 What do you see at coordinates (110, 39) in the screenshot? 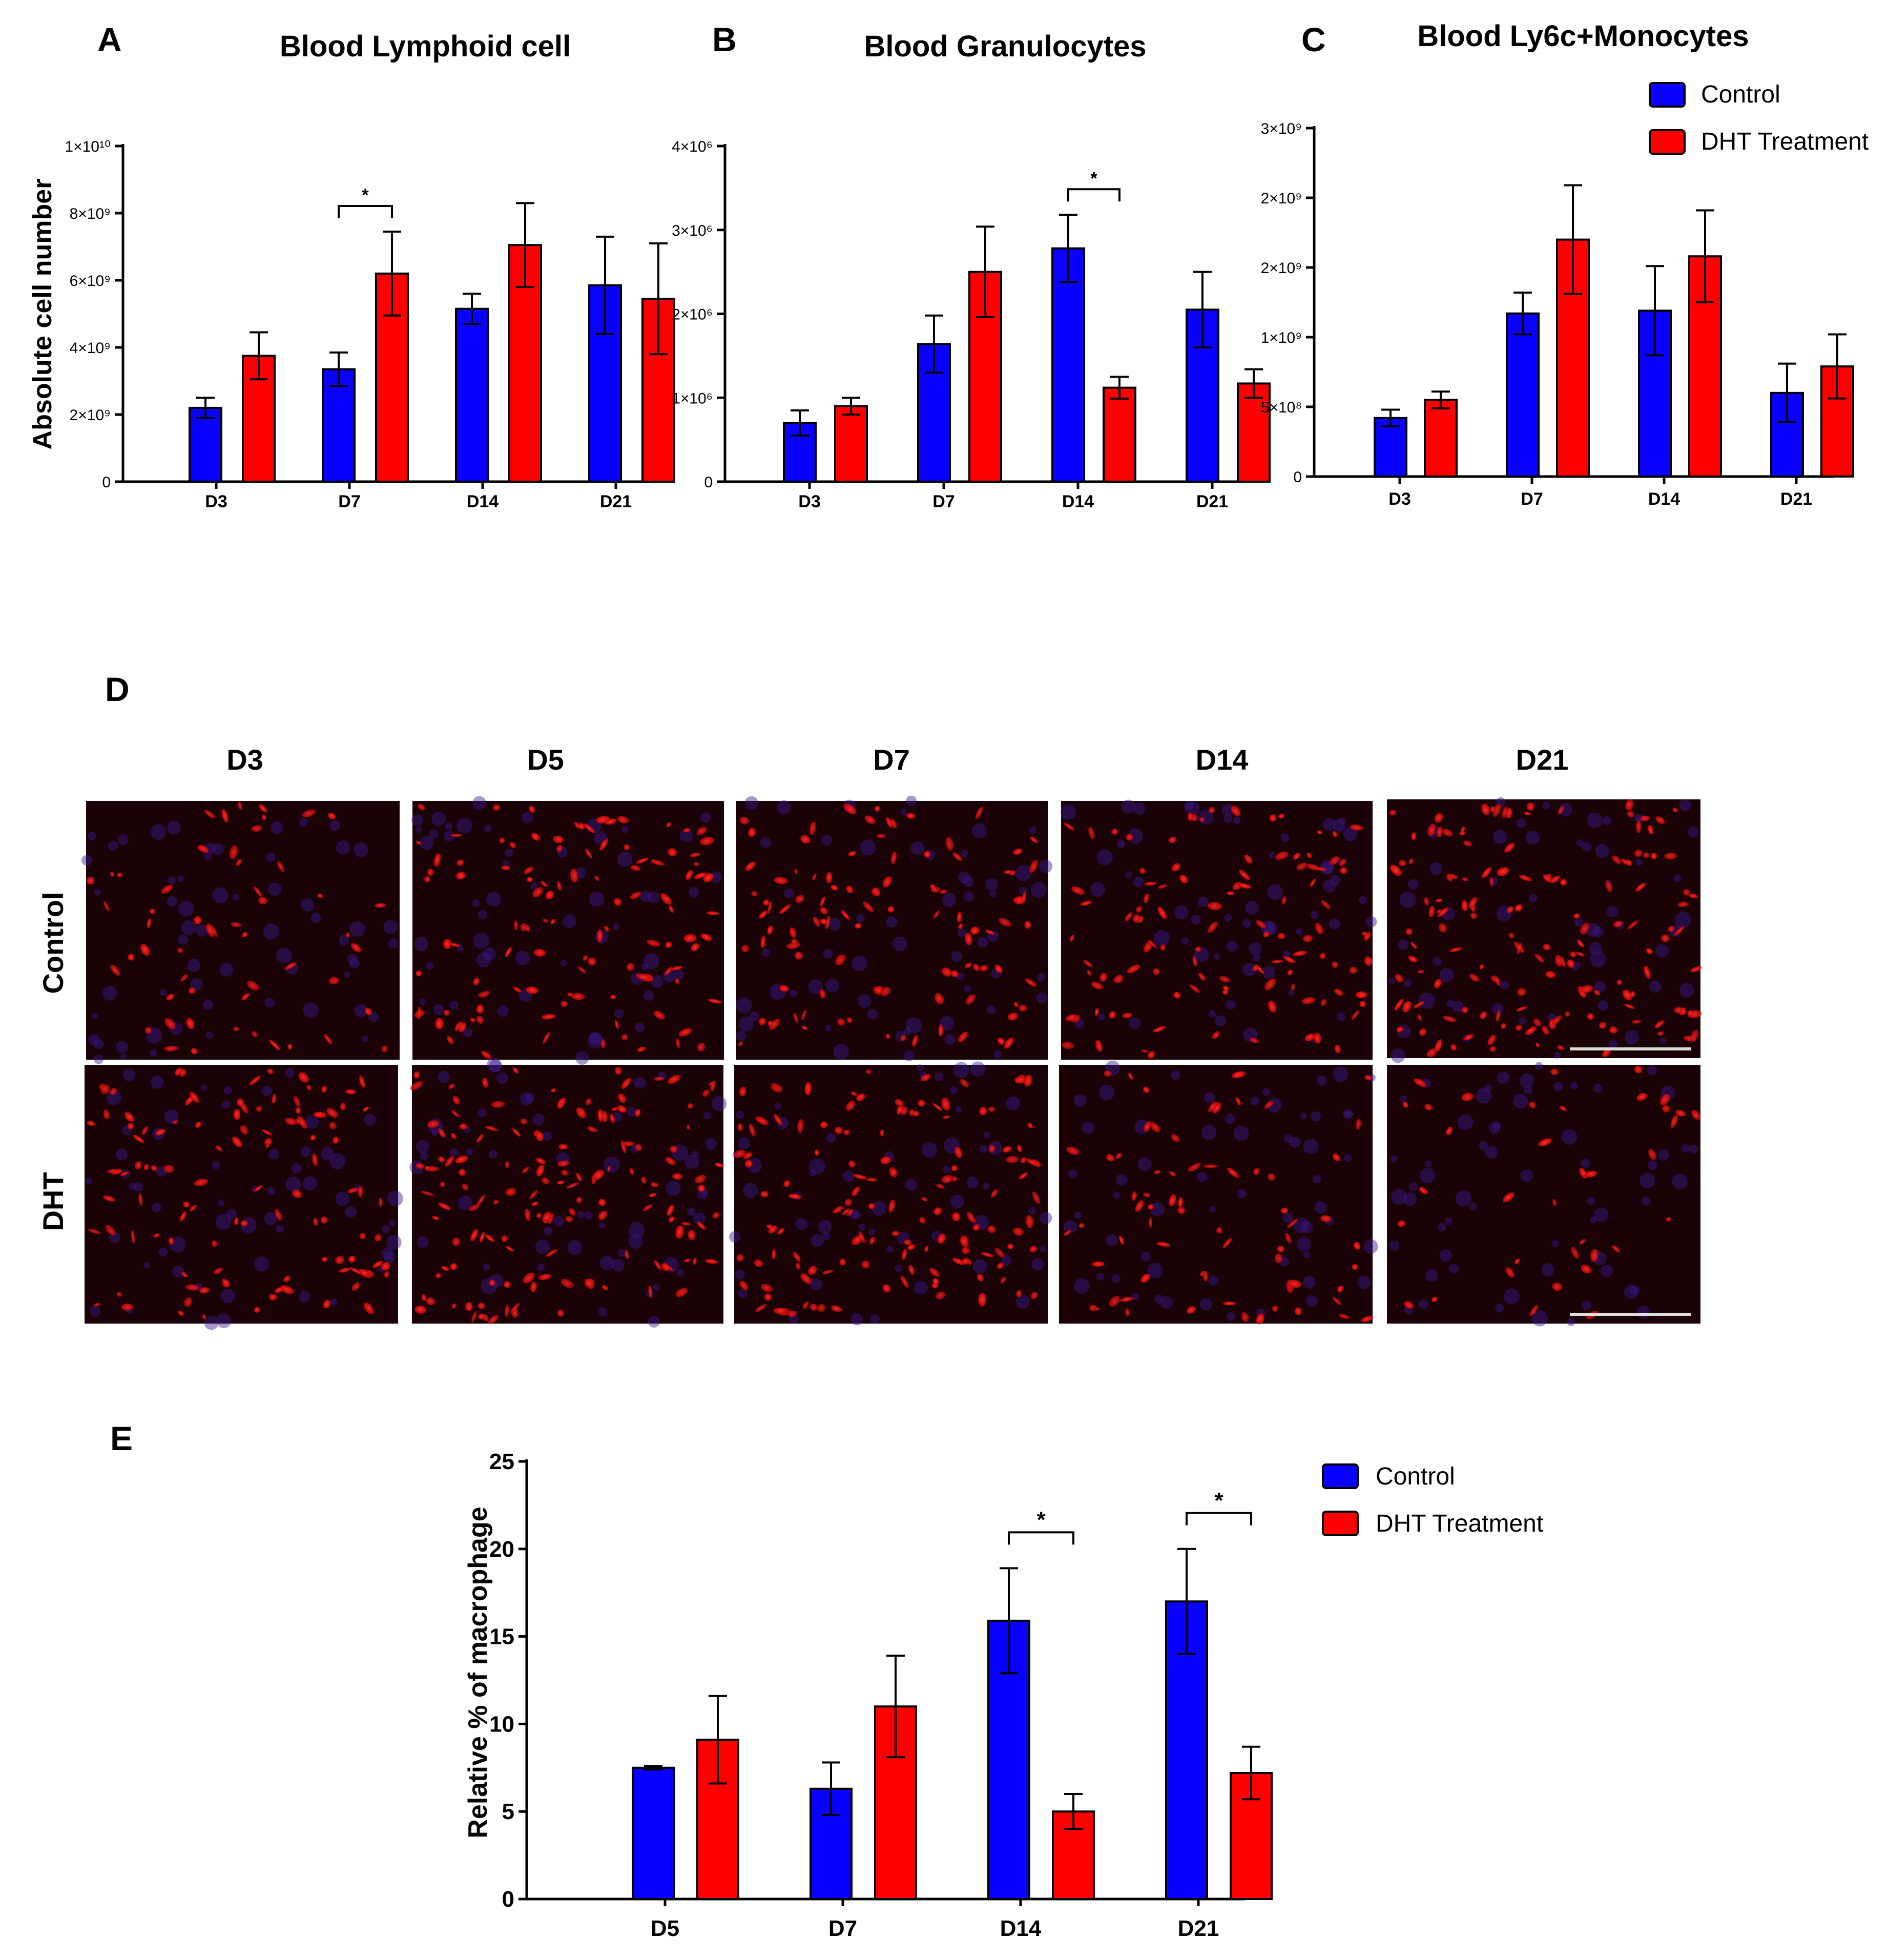
I see `panel-letter-a: A` at bounding box center [110, 39].